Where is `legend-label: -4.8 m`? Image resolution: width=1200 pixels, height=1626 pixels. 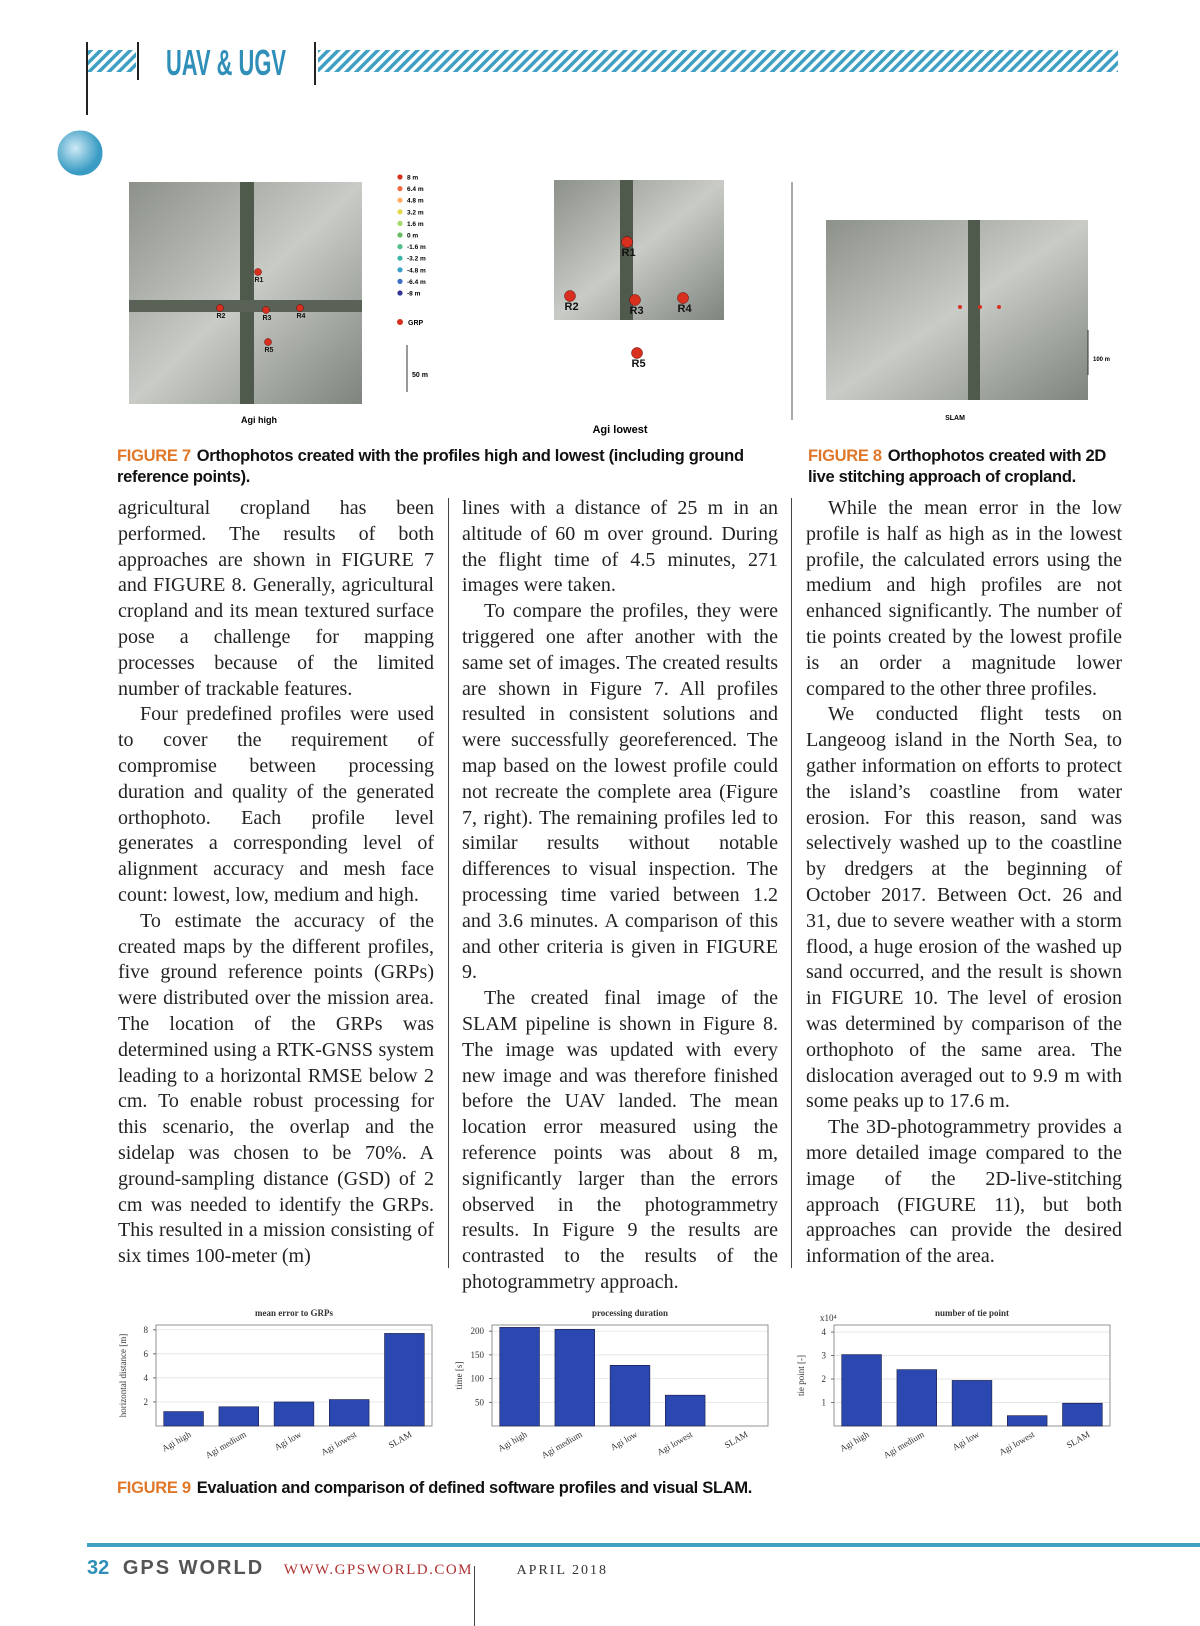
legend-label: -4.8 m is located at coordinates (416, 270).